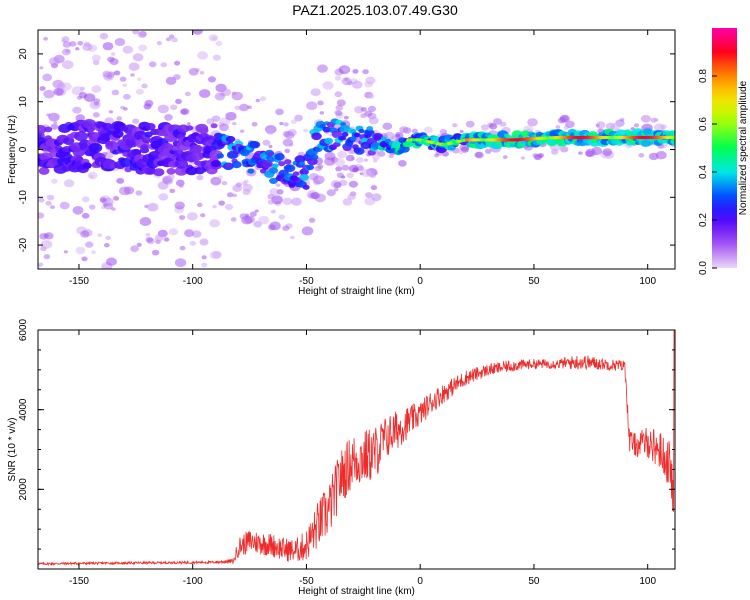  I want to click on x-axis-label: Height of straight line (km), so click(356, 591).